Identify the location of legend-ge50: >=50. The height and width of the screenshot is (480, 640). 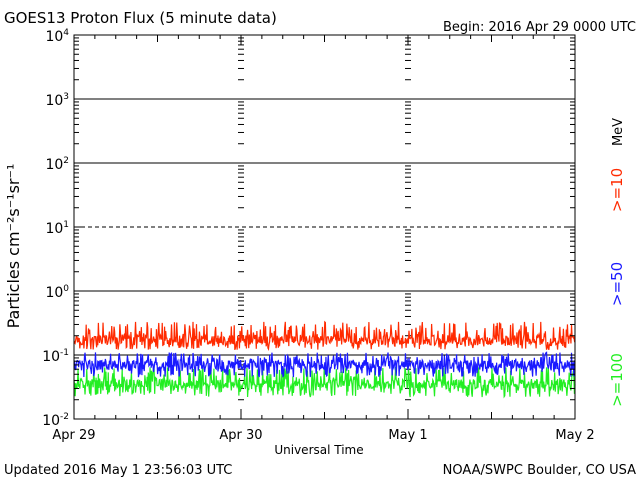
(617, 284).